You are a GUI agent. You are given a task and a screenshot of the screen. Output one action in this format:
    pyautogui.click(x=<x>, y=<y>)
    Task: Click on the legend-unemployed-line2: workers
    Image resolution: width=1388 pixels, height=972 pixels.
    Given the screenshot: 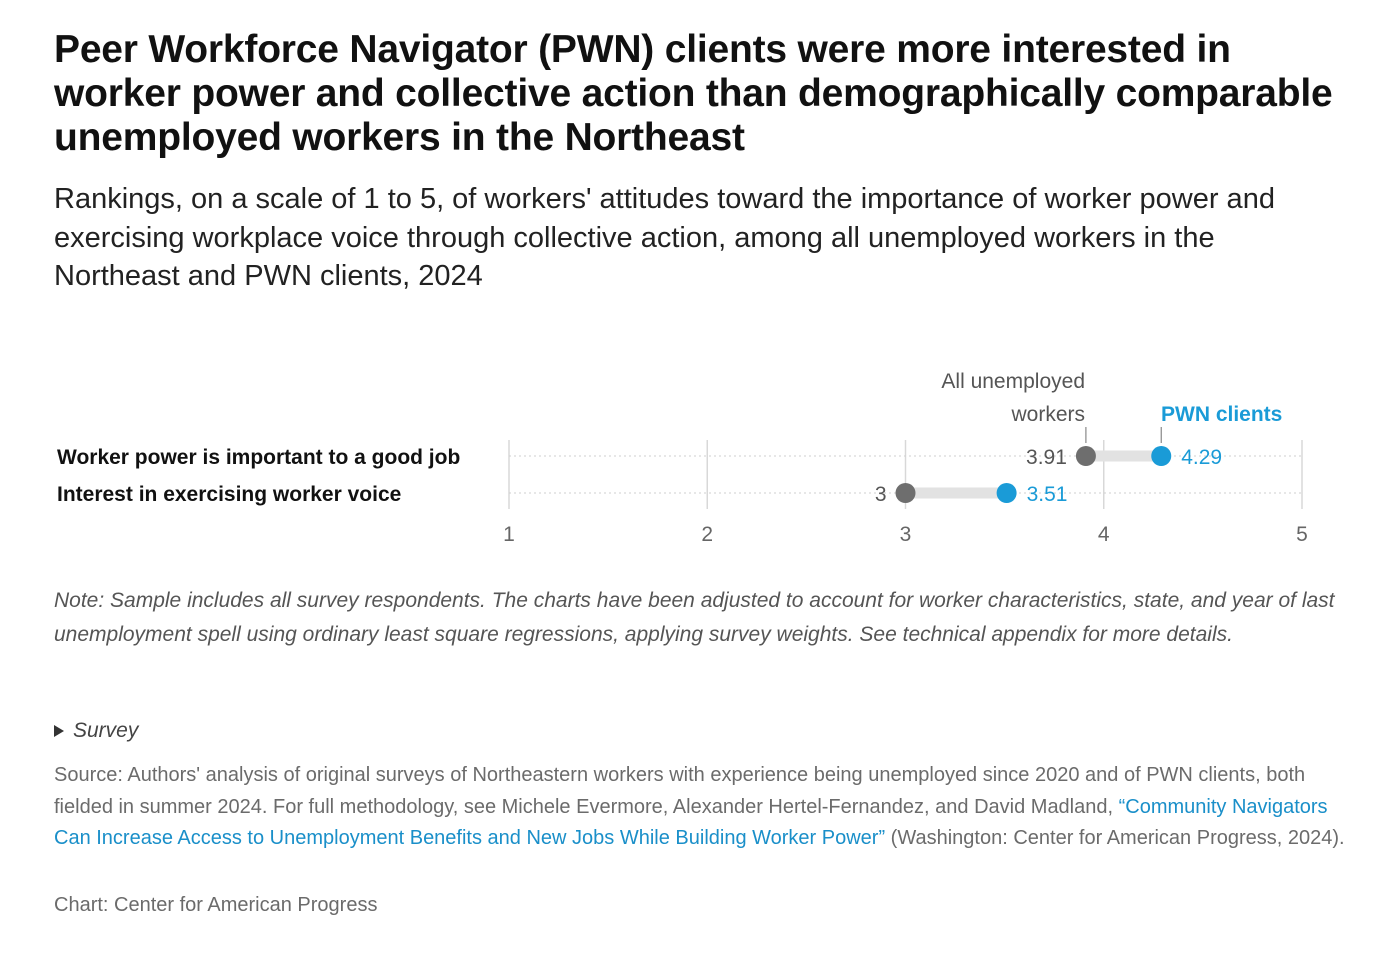 What is the action you would take?
    pyautogui.click(x=1047, y=414)
    